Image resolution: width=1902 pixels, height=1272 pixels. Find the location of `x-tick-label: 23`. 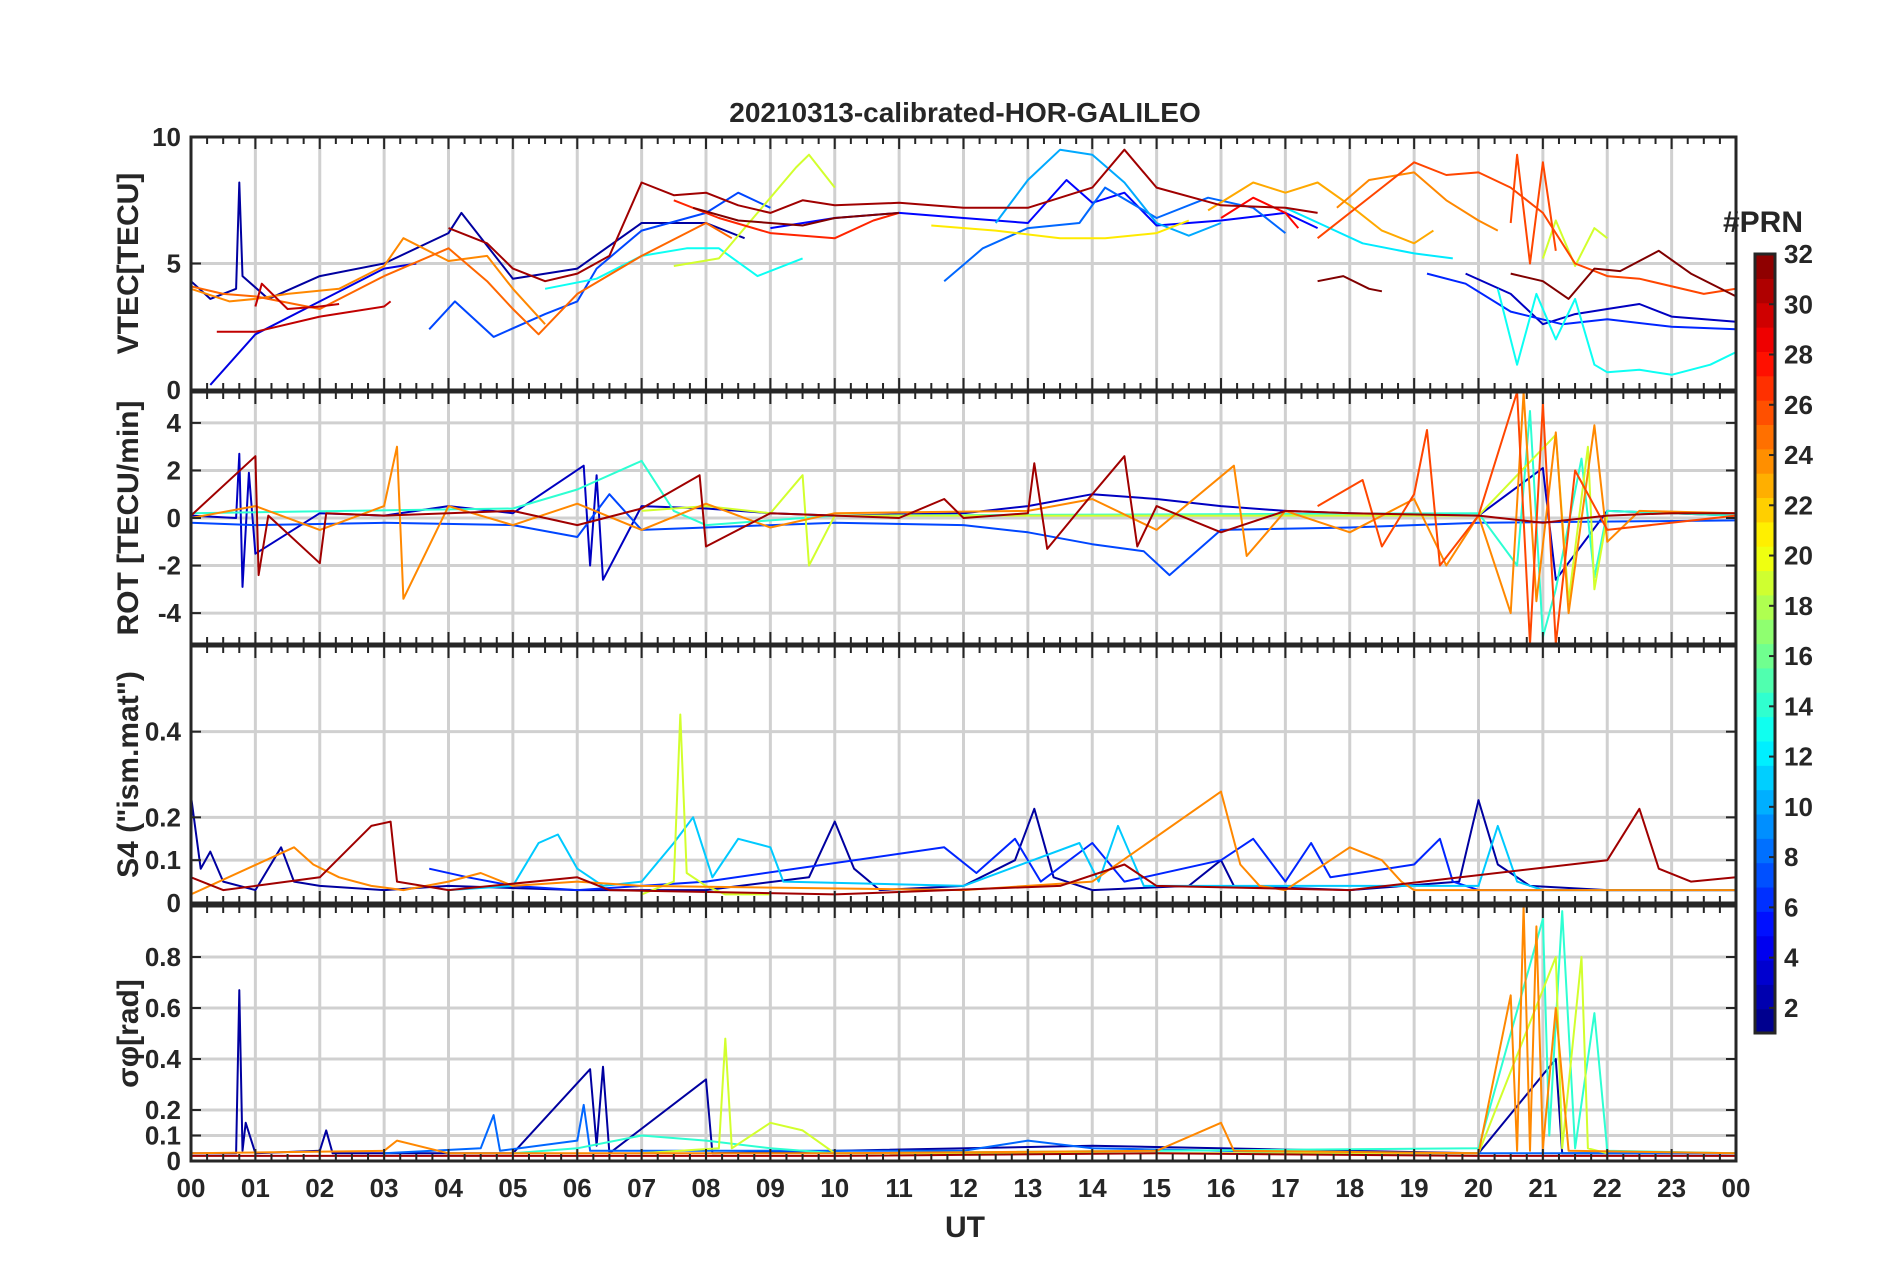

x-tick-label: 23 is located at coordinates (1671, 1188).